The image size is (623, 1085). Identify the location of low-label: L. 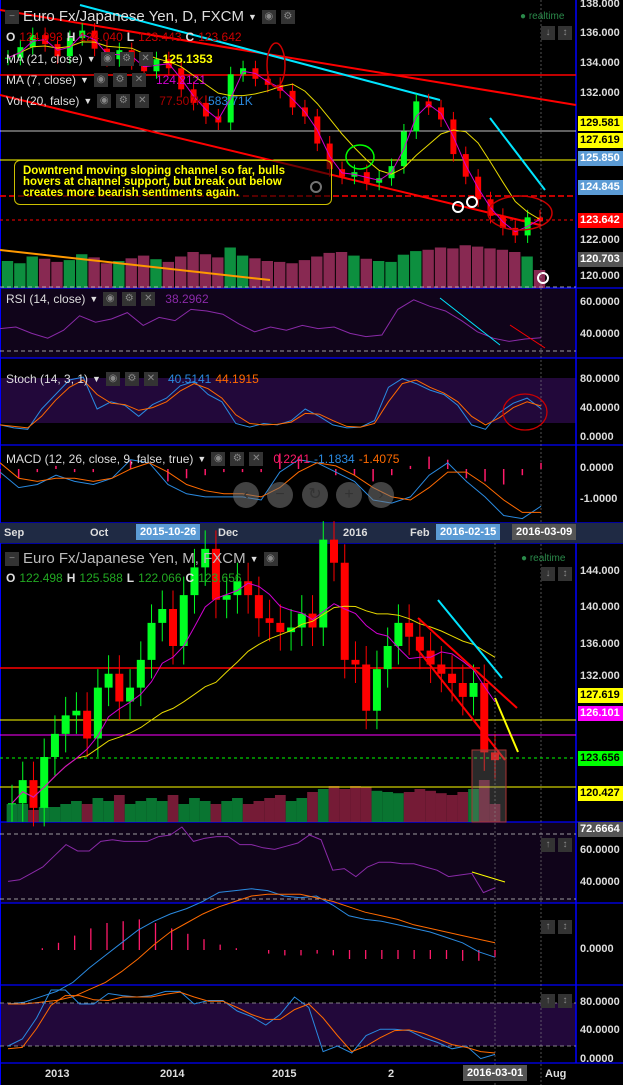
(130, 37).